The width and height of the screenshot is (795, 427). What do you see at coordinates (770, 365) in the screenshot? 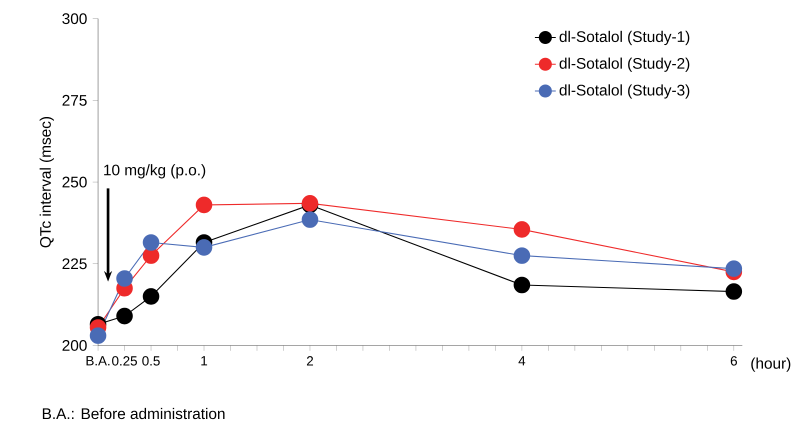
I see `x-axis-title: (hour)` at bounding box center [770, 365].